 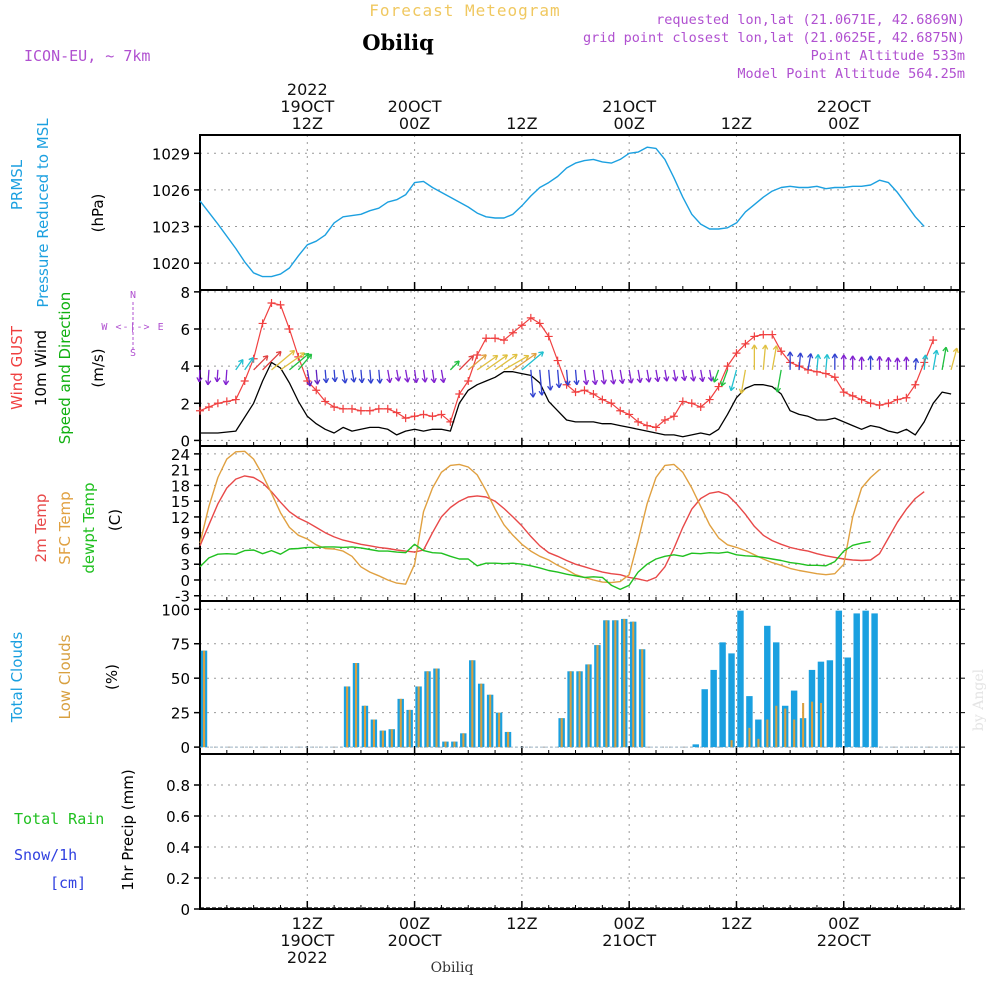 I want to click on sfc-temp-label: SFC Temp, so click(x=65, y=527).